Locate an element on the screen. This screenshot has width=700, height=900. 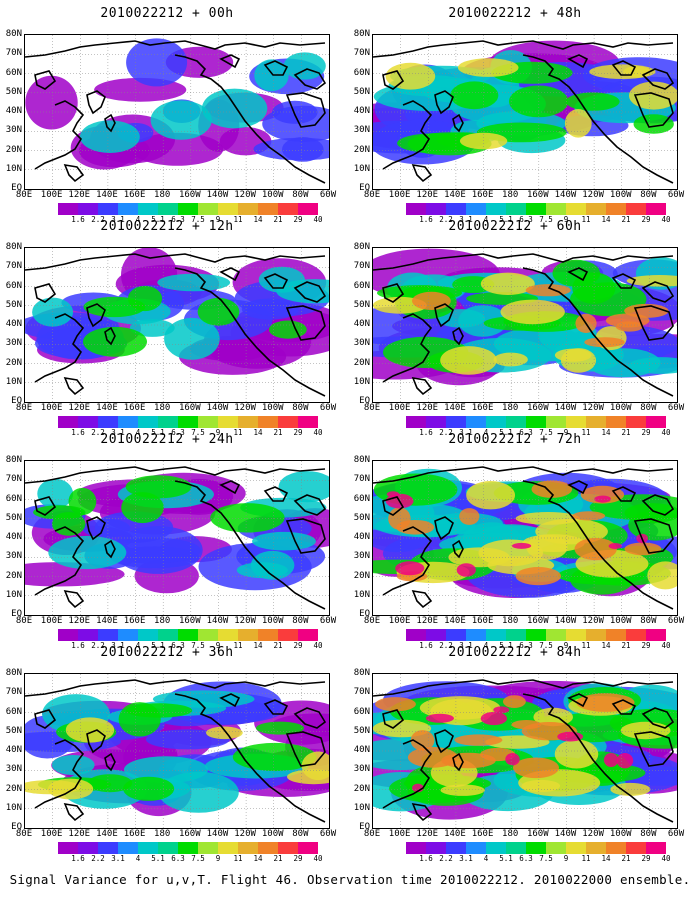
colorbar-label: 3.1 is located at coordinates (118, 645).